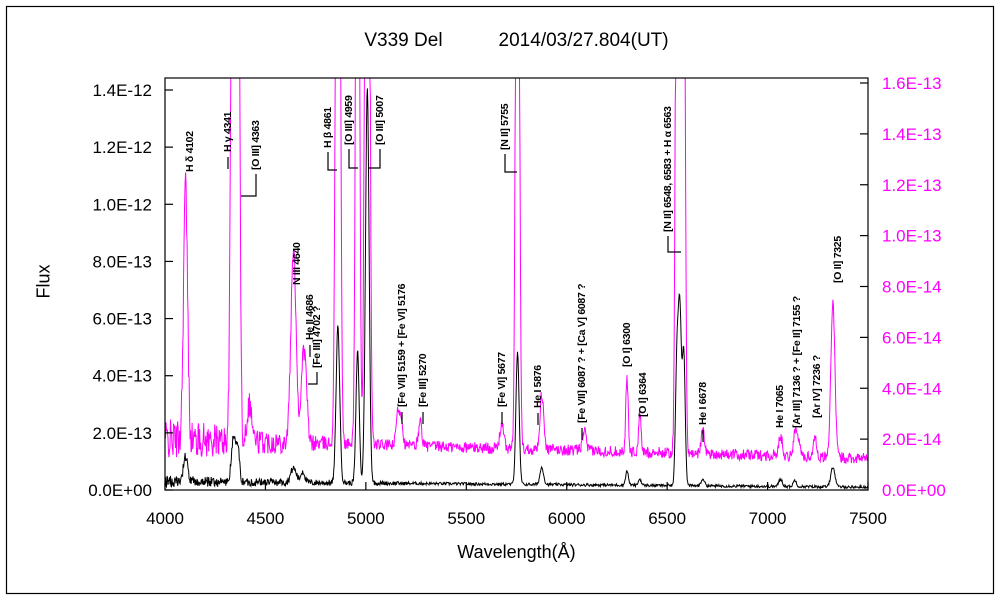  I want to click on spectral-line-label: N III 4640, so click(297, 263).